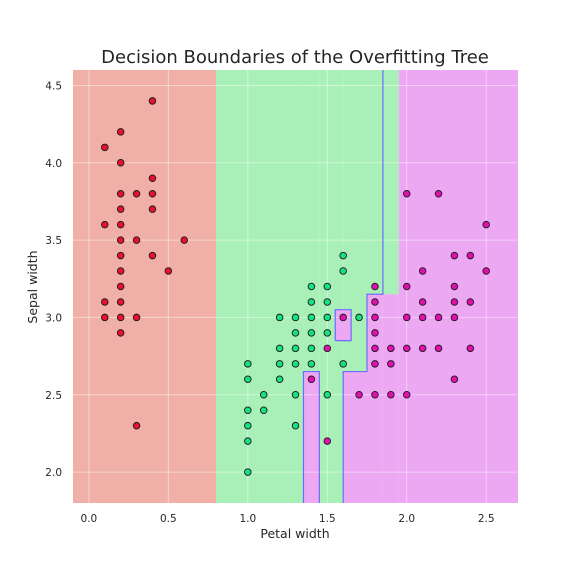 The width and height of the screenshot is (576, 576). Describe the element at coordinates (343, 325) in the screenshot. I see `boundary-island` at that location.